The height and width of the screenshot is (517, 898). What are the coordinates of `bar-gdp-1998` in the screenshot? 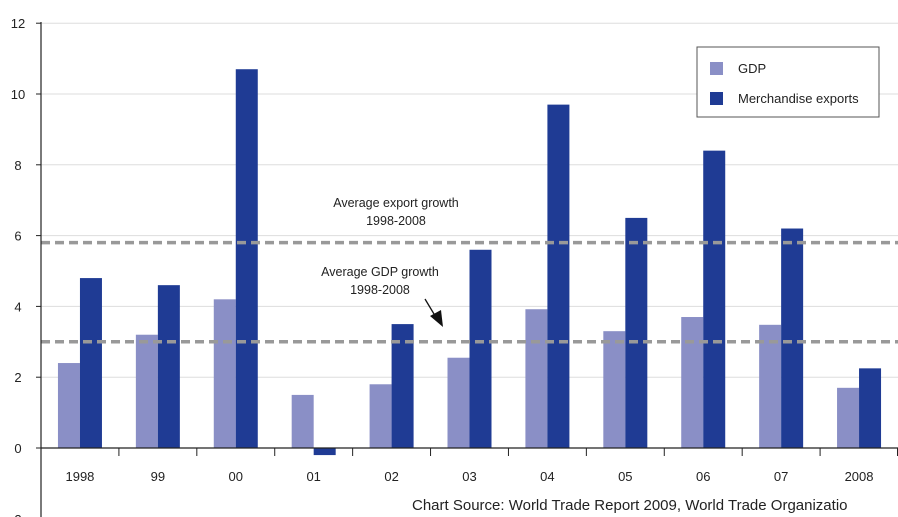 It's located at (68, 405).